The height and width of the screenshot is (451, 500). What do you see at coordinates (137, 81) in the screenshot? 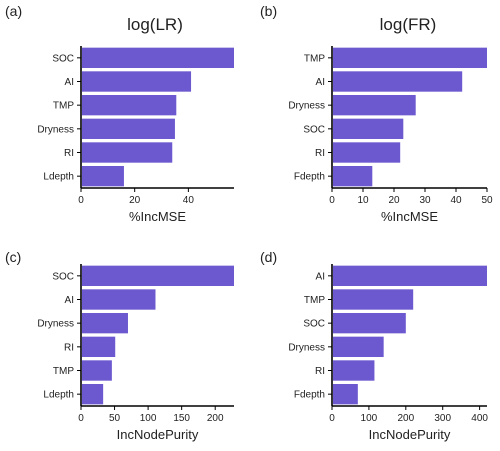
I see `panel-0-bar-ai` at bounding box center [137, 81].